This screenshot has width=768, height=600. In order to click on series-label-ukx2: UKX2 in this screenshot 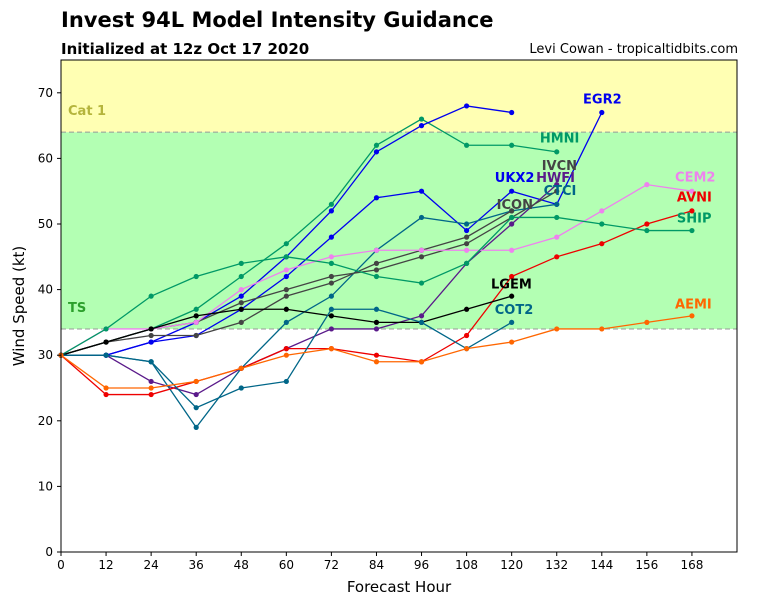, I will do `click(515, 178)`.